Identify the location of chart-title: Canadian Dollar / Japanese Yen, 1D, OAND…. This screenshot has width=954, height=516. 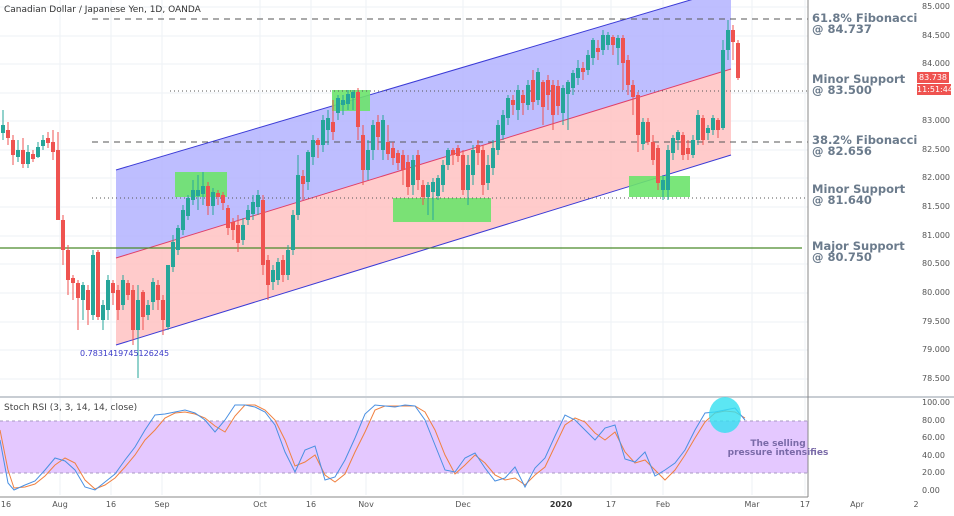
(102, 10).